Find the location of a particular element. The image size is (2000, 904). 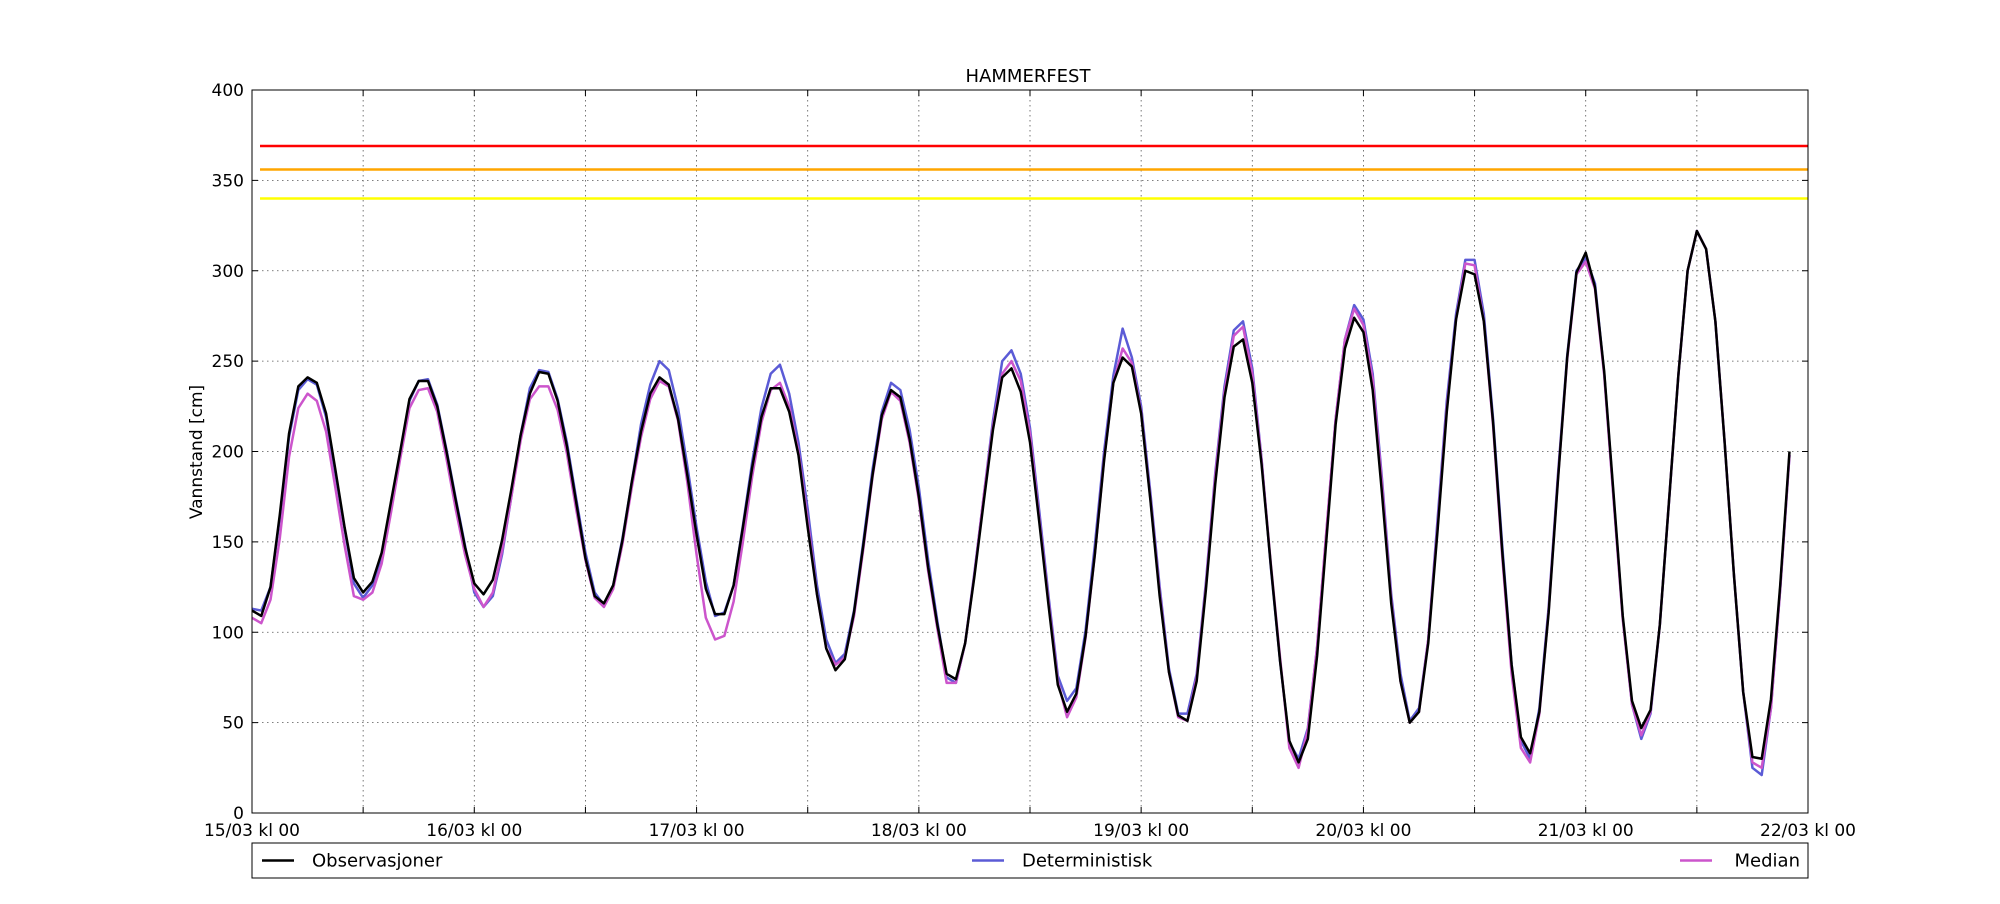

y-axis-label: Vannstand [cm] is located at coordinates (197, 452).